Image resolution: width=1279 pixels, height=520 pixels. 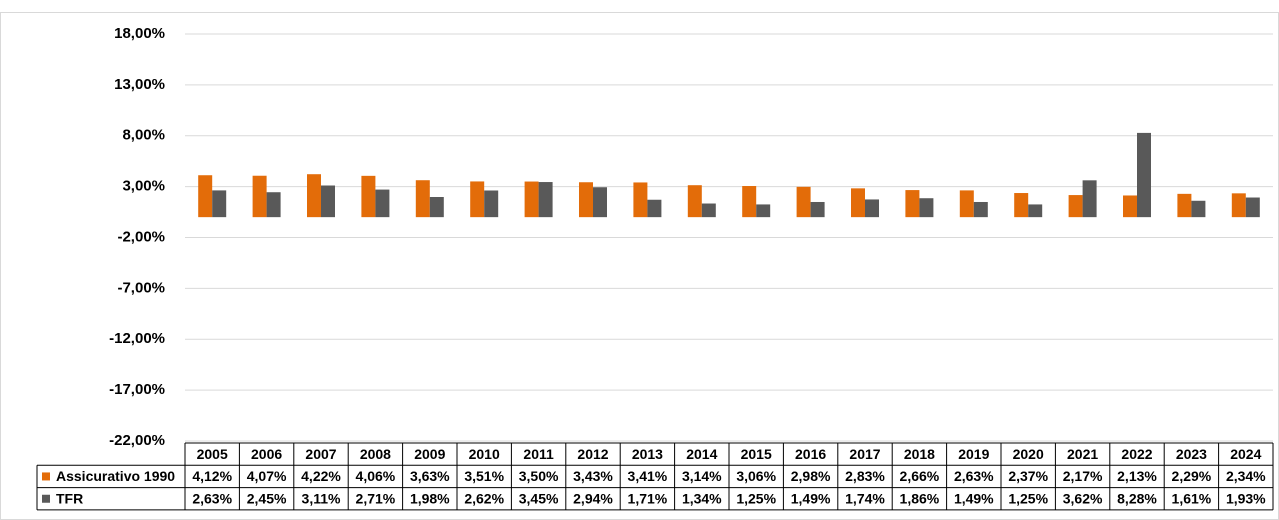 I want to click on y-tick-label: -22,00%, so click(x=137, y=440).